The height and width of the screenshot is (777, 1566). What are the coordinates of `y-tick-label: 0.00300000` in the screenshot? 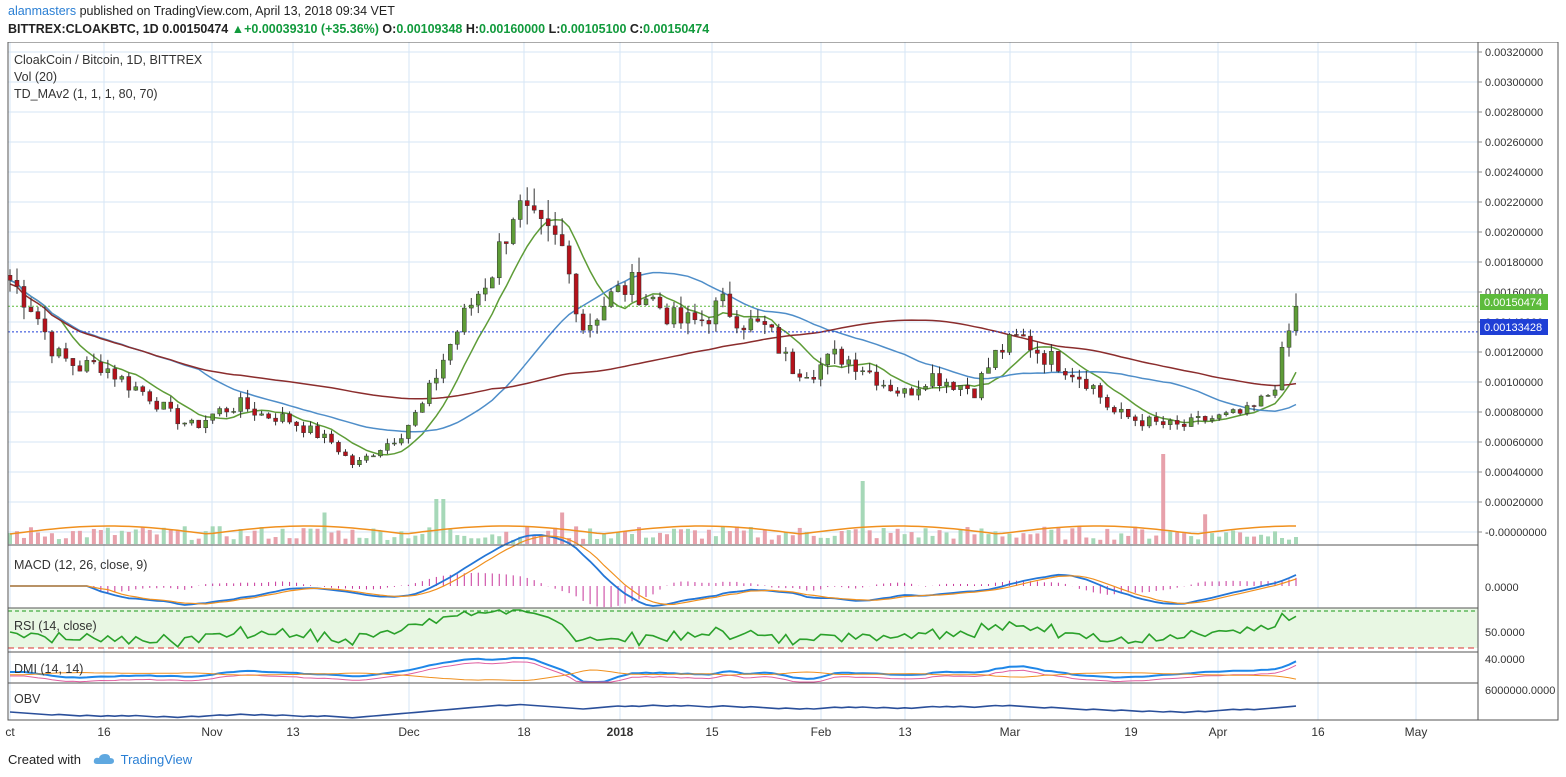 It's located at (1514, 83).